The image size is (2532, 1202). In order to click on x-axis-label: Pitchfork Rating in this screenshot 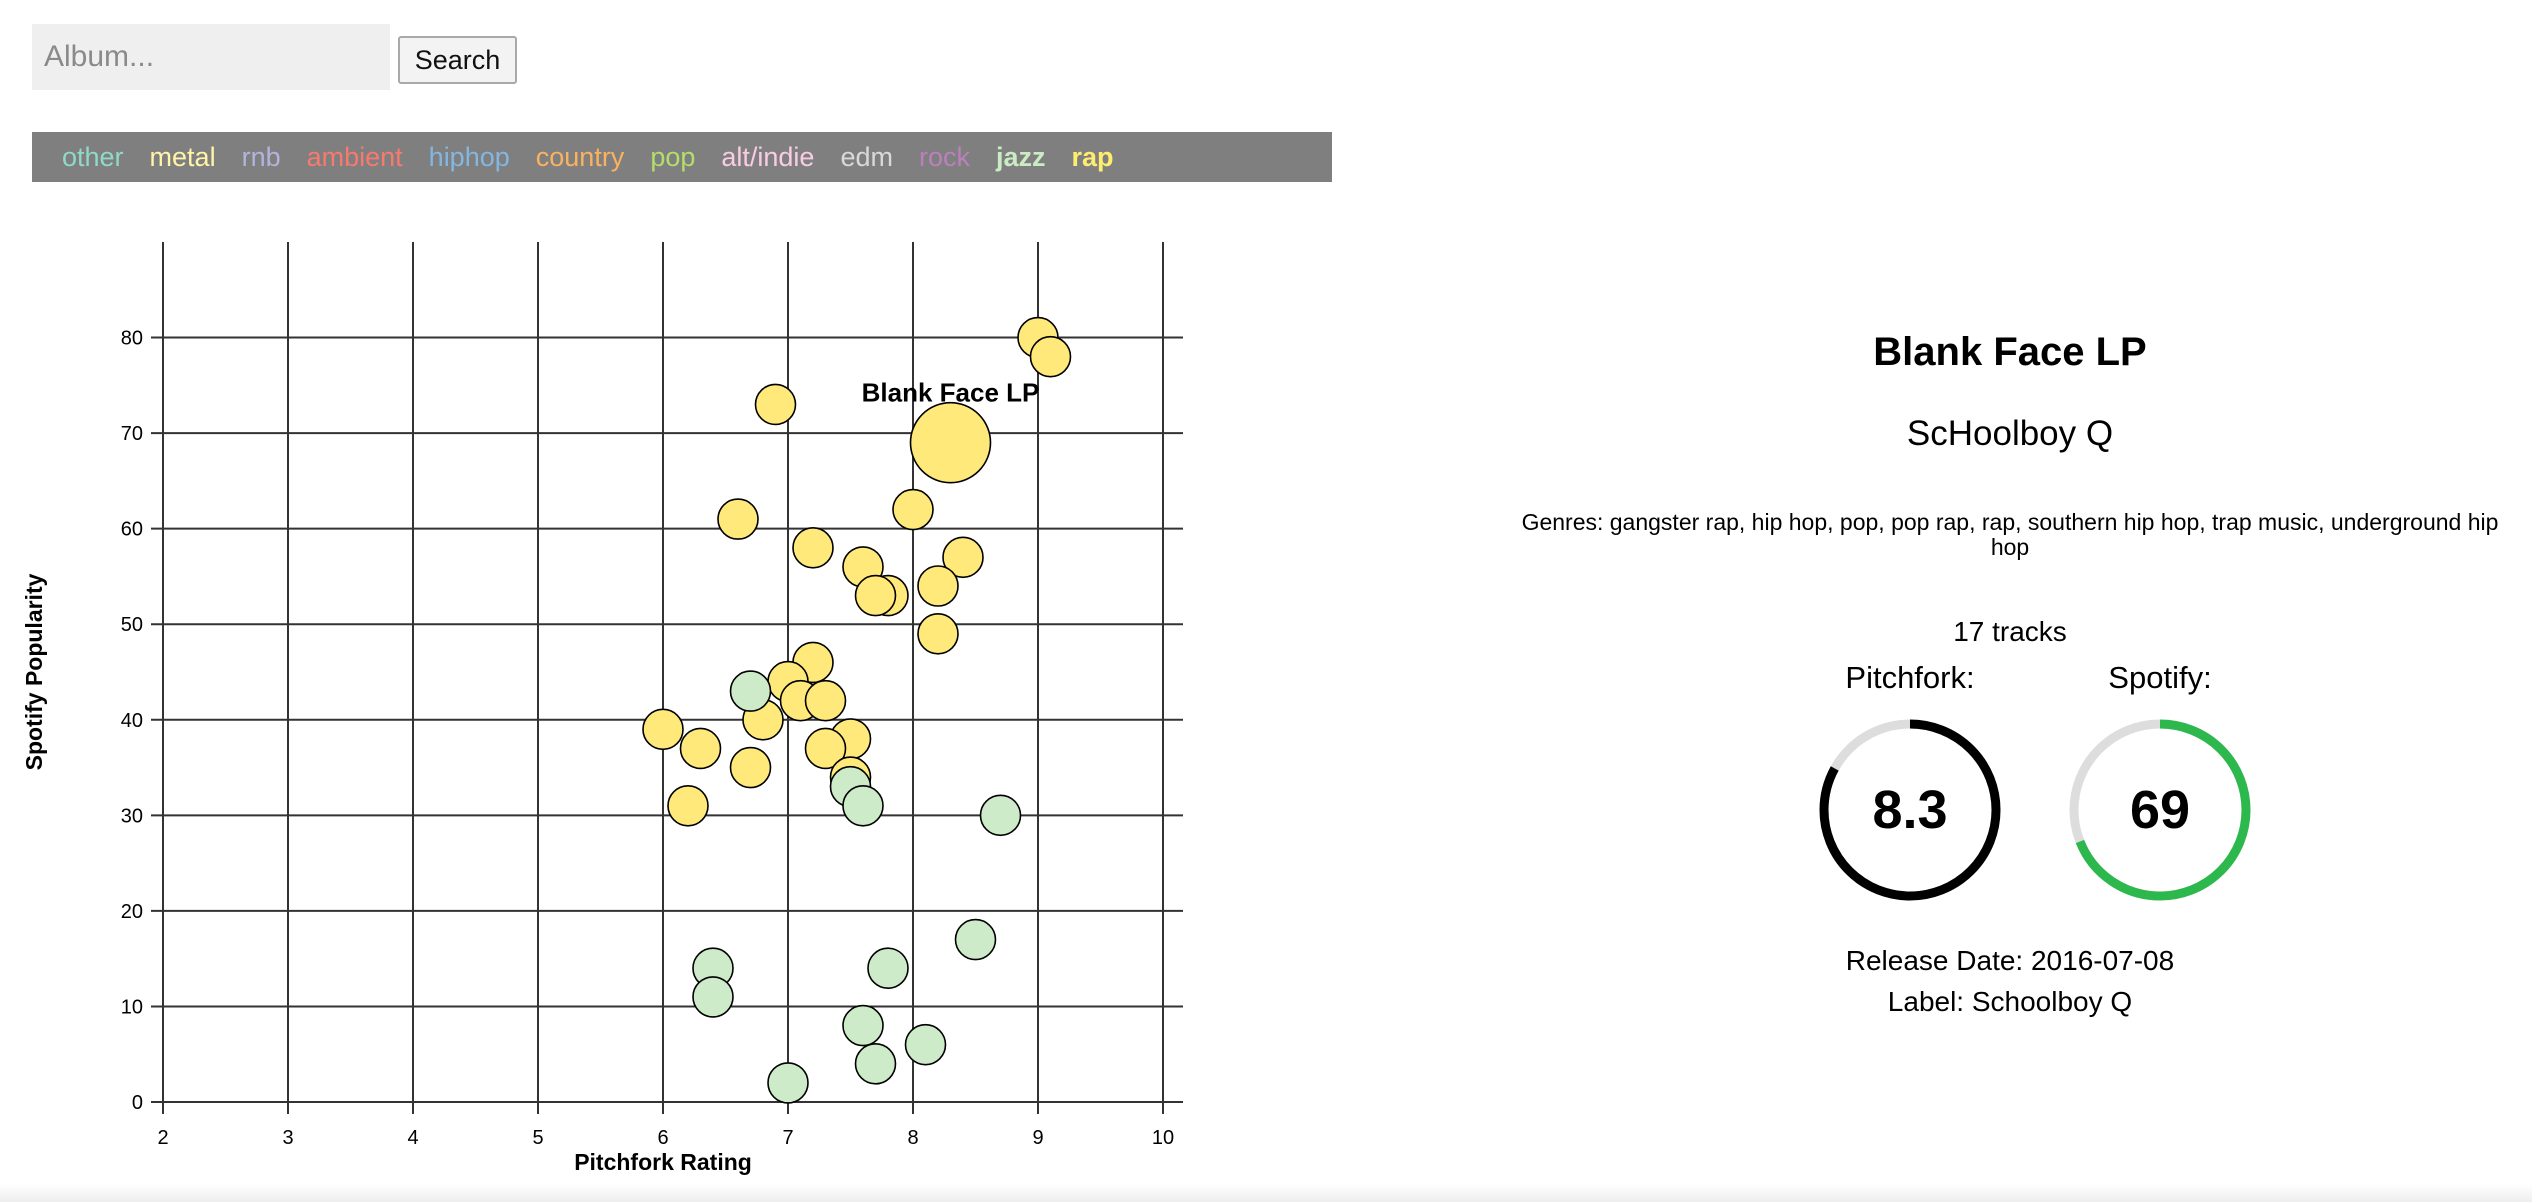, I will do `click(663, 1162)`.